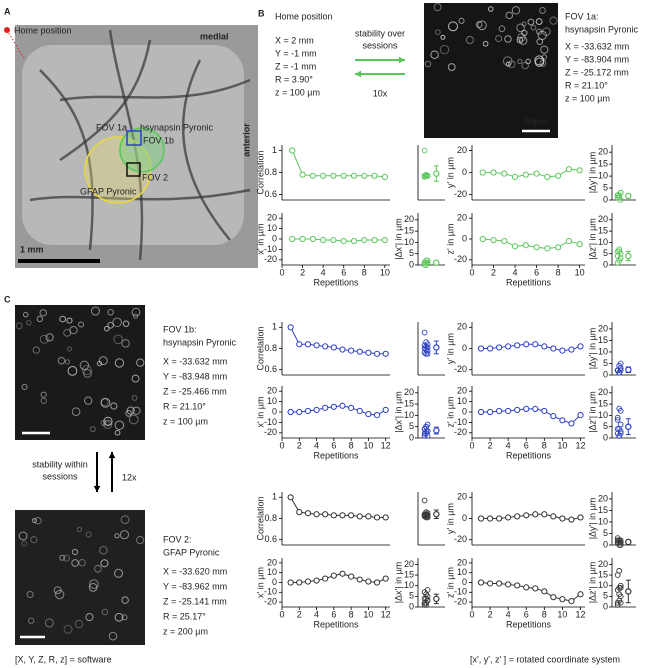 Image resolution: width=655 pixels, height=668 pixels. Describe the element at coordinates (351, 445) in the screenshot. I see `x-tick-label: 8` at that location.